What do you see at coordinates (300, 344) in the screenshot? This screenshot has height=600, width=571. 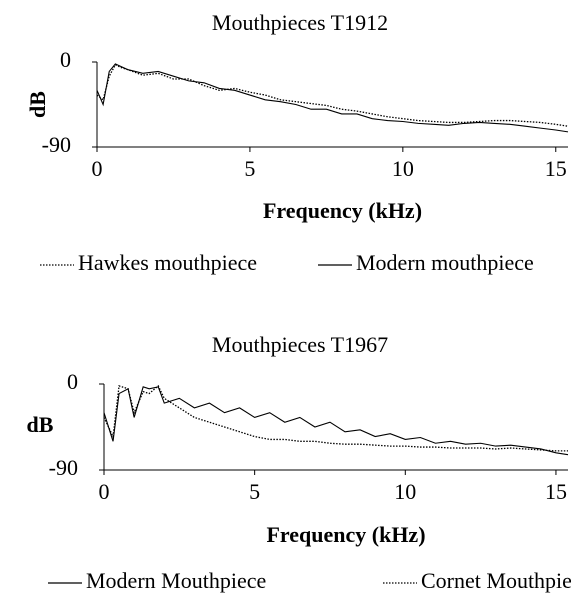 I see `chart-title: Mouthpieces T1967` at bounding box center [300, 344].